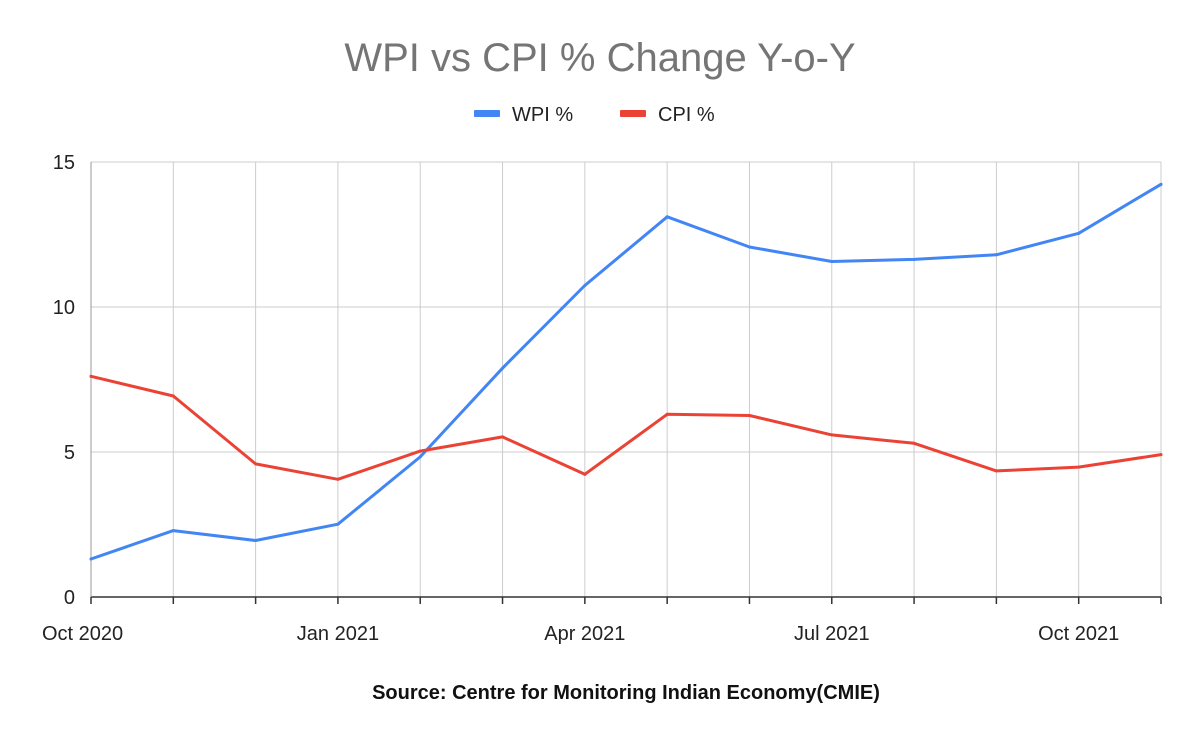 Image resolution: width=1200 pixels, height=742 pixels. Describe the element at coordinates (584, 634) in the screenshot. I see `x-tick-label: Apr 2021` at that location.